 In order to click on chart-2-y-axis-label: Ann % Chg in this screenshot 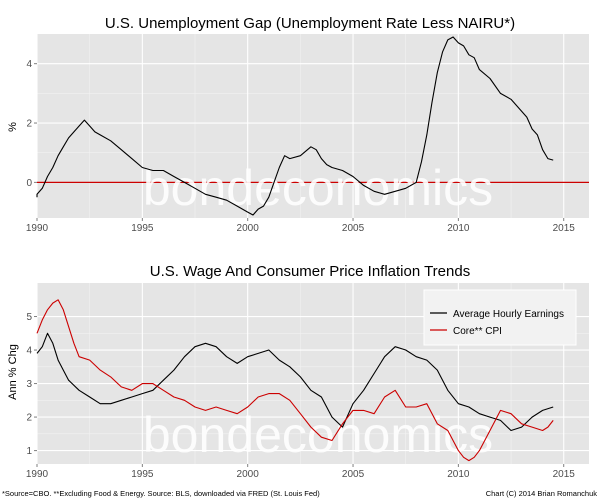, I will do `click(13, 372)`.